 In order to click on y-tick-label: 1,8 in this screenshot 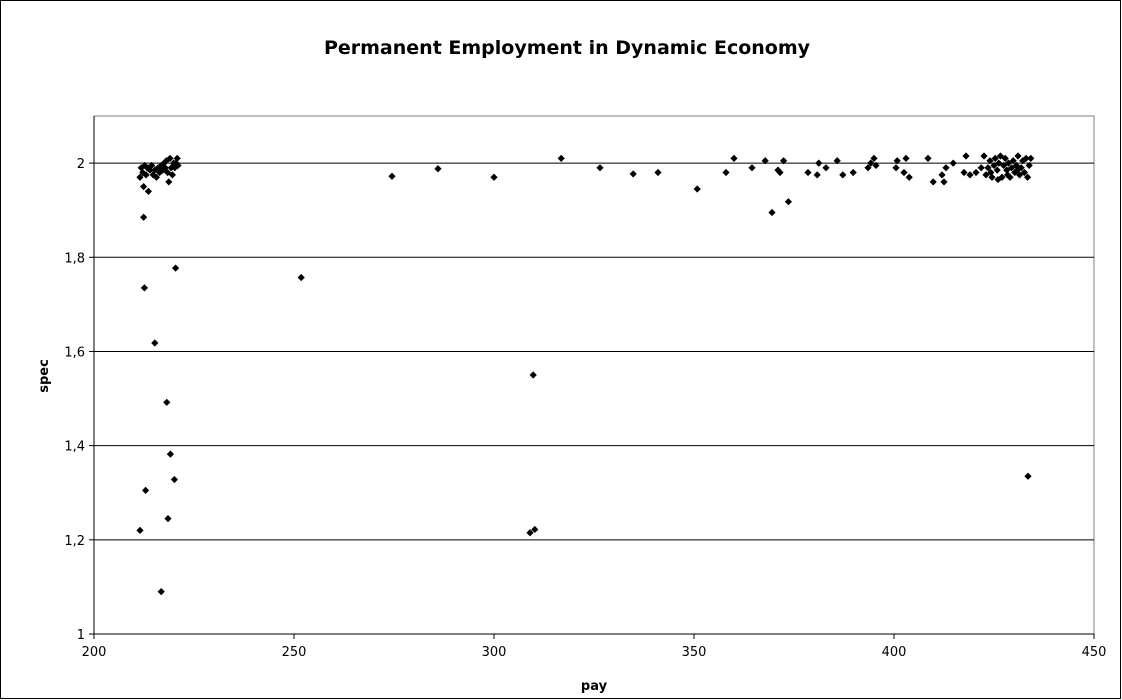, I will do `click(74, 258)`.